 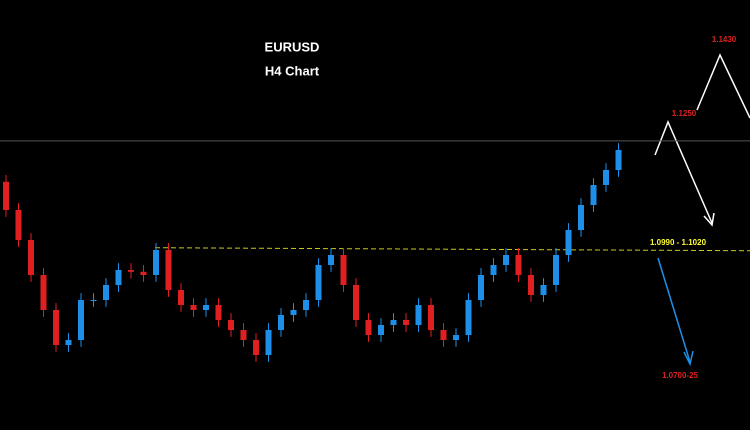 I want to click on annotation: 1.1250, so click(x=684, y=113).